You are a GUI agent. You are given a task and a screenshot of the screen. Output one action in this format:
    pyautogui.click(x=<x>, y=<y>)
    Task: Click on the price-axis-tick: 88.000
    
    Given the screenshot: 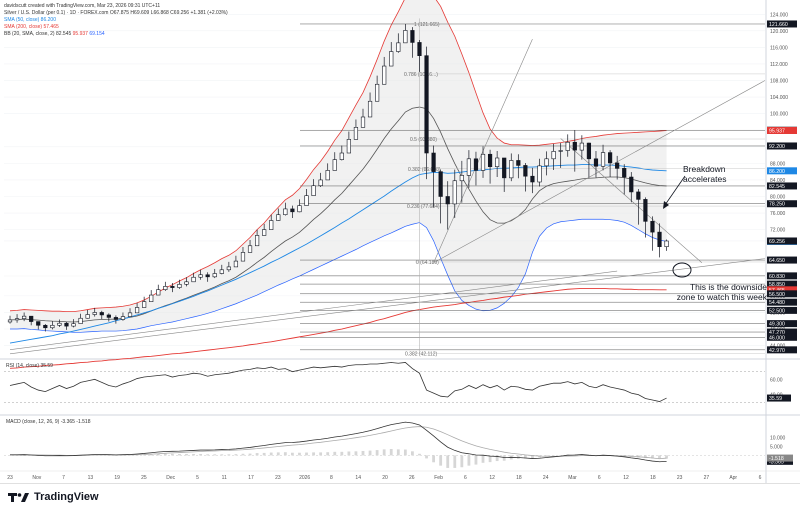 What is the action you would take?
    pyautogui.click(x=778, y=164)
    